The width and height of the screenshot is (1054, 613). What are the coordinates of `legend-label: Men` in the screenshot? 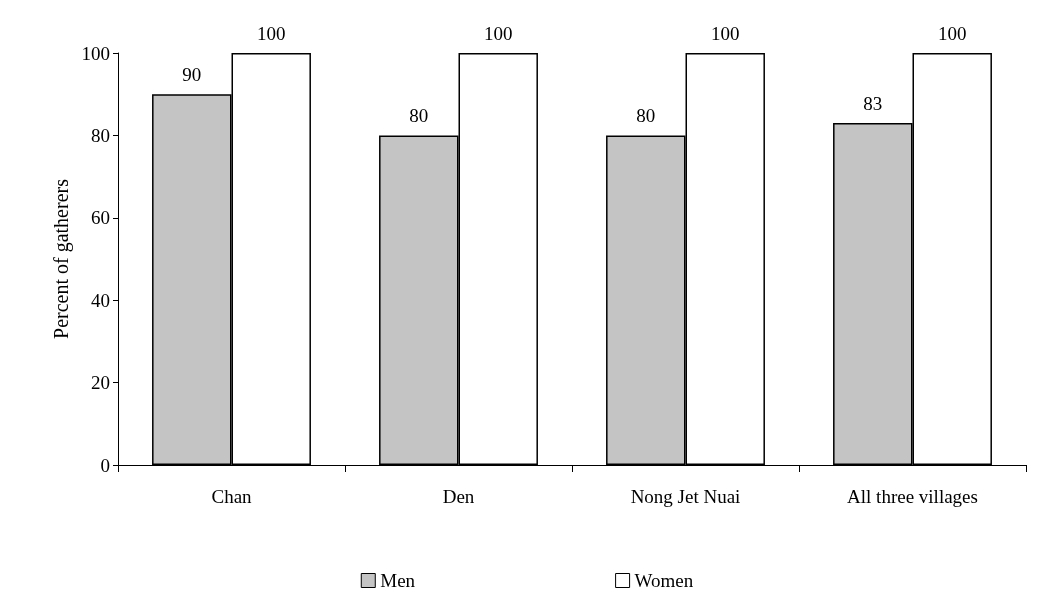 It's located at (398, 580).